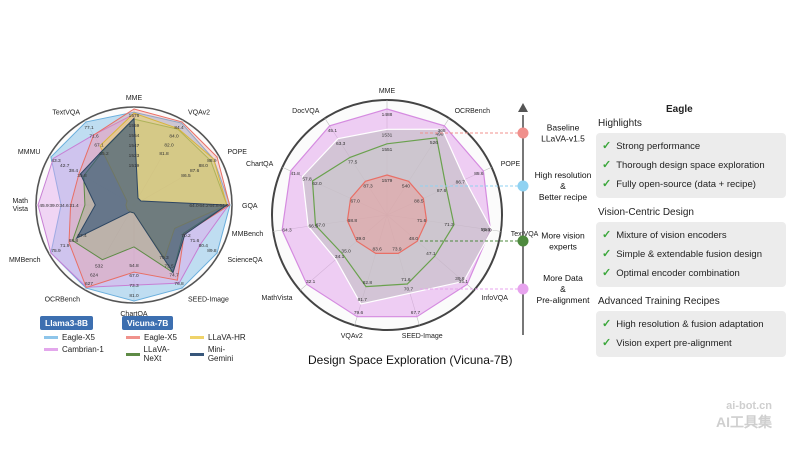 The image size is (800, 450). Describe the element at coordinates (317, 184) in the screenshot. I see `value-label: 62.0` at that location.